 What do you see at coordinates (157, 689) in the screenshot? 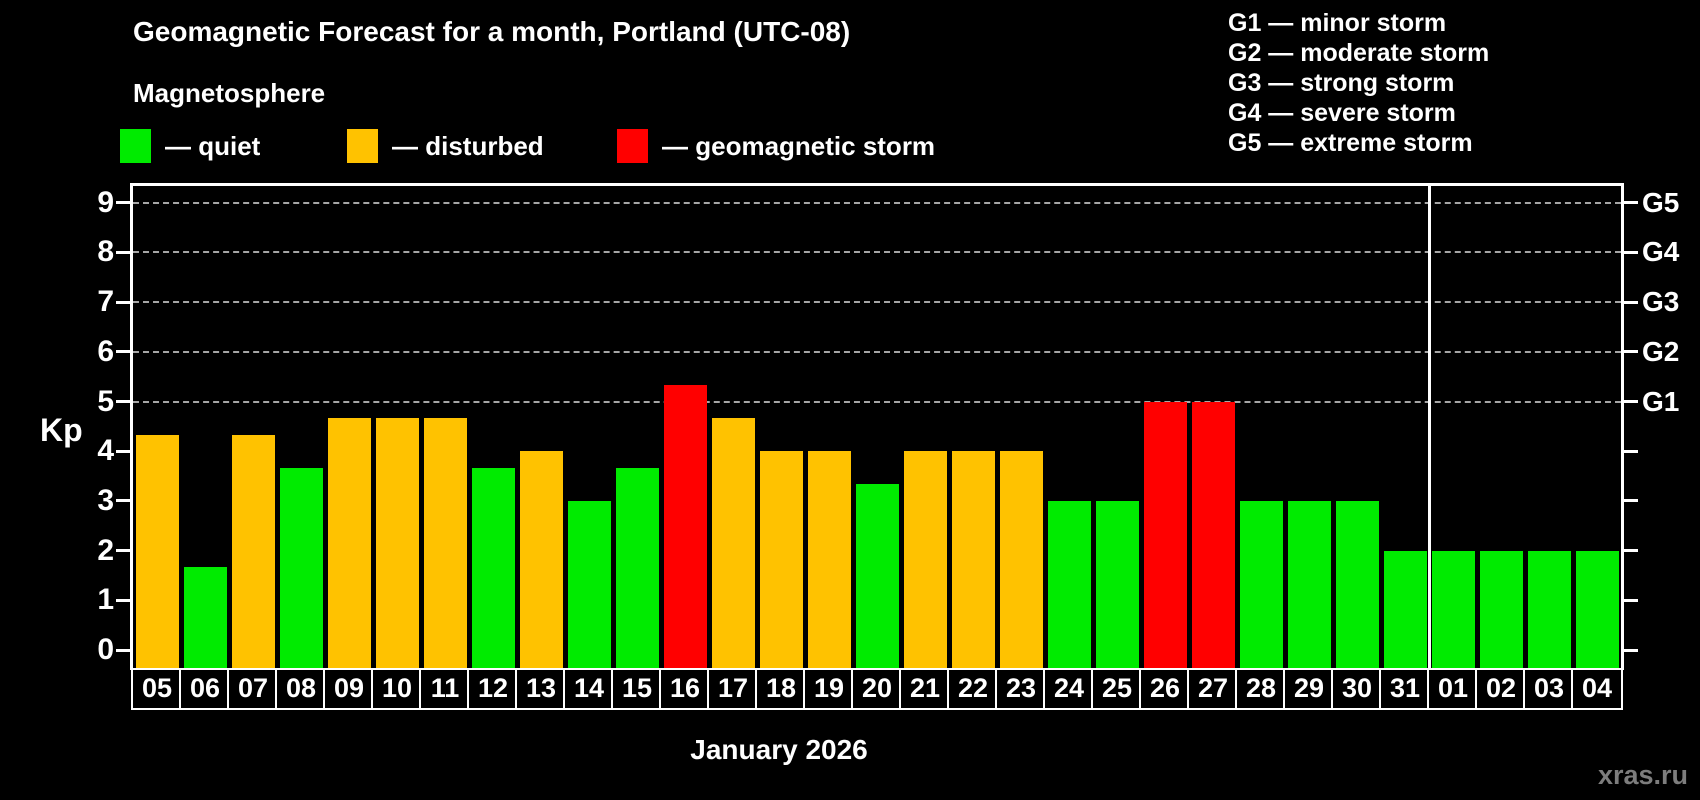
I see `date-box-05: 05` at bounding box center [157, 689].